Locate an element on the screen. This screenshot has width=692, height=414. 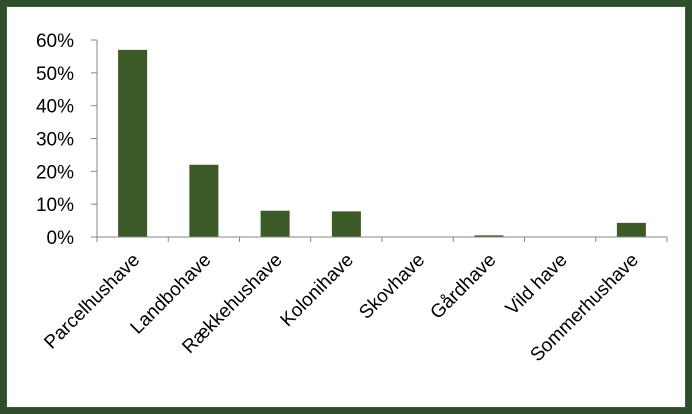
y-tick-label: 40% is located at coordinates (55, 107).